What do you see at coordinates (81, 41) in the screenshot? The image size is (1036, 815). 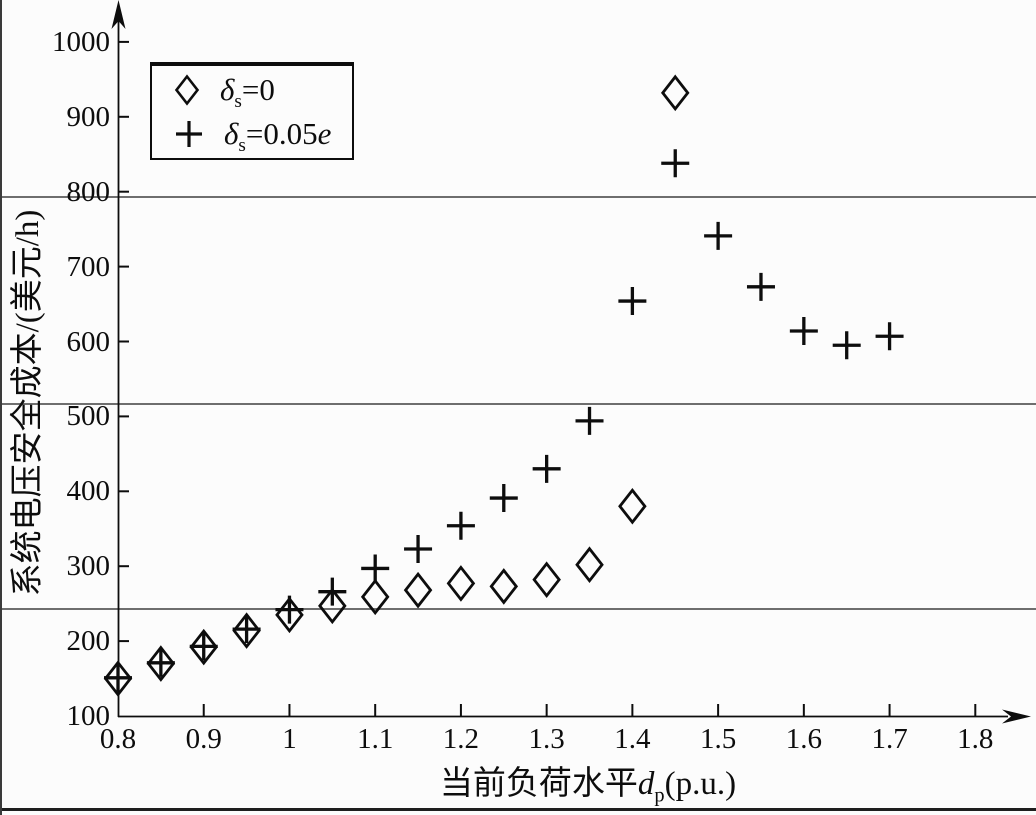 I see `y-tick-label: 1000` at bounding box center [81, 41].